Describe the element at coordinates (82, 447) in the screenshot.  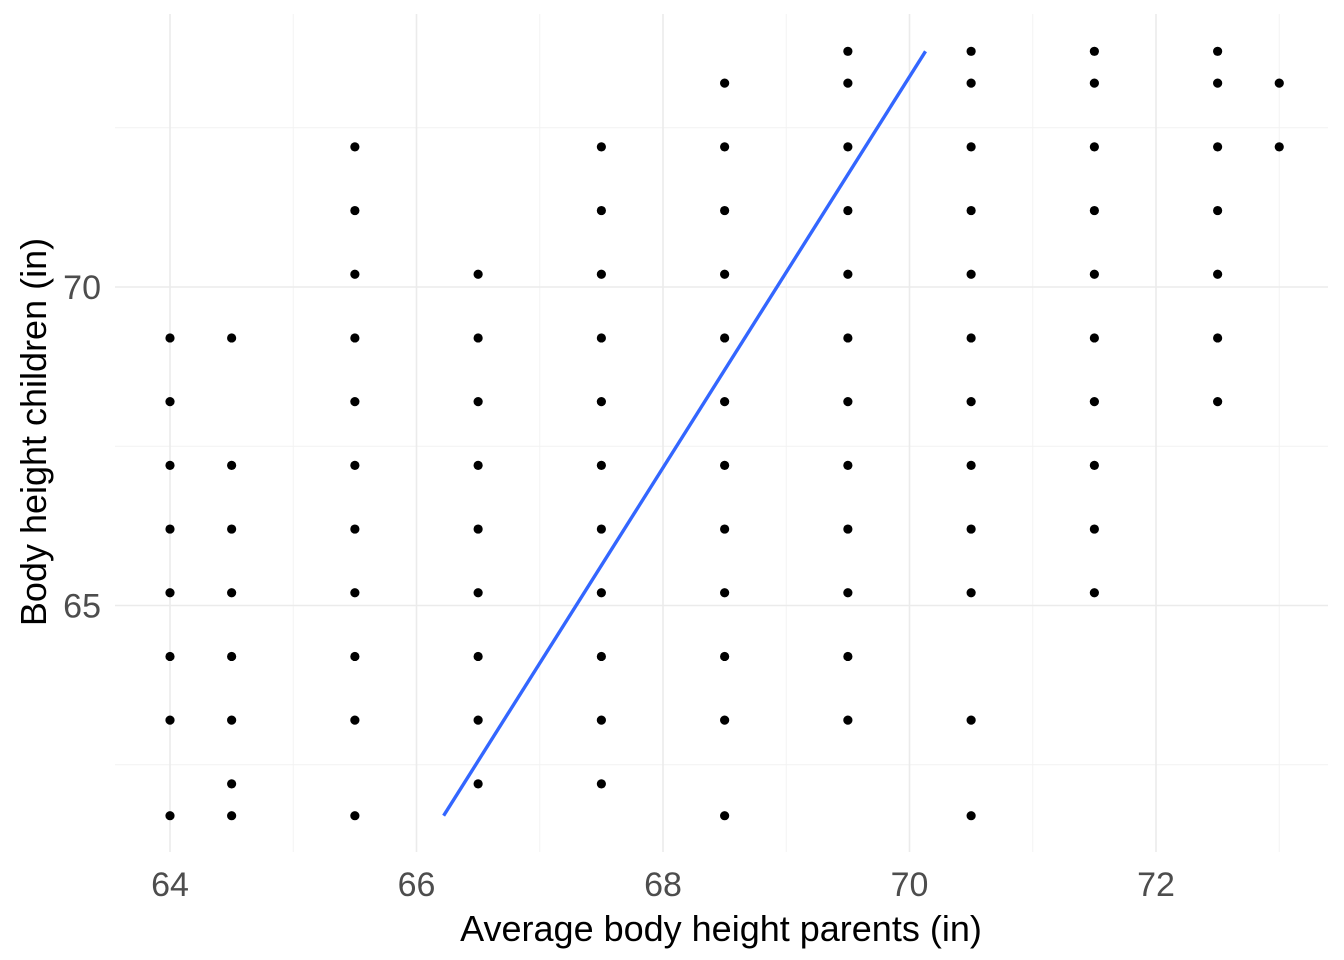
I see `y-tick-labels: 65 70` at that location.